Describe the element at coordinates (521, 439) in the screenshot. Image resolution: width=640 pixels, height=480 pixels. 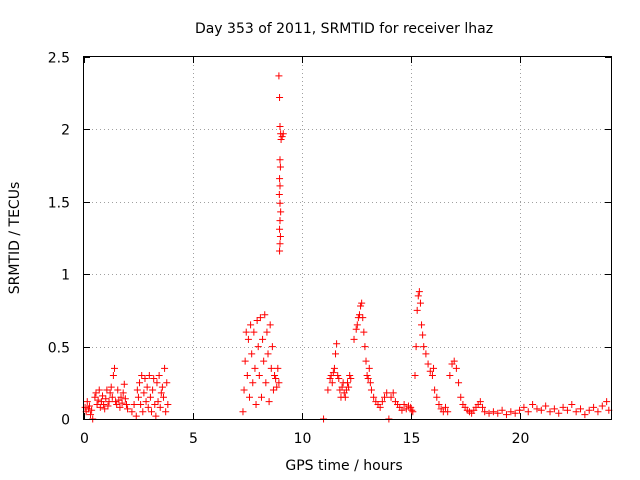
I see `x-tick-label: 20` at that location.